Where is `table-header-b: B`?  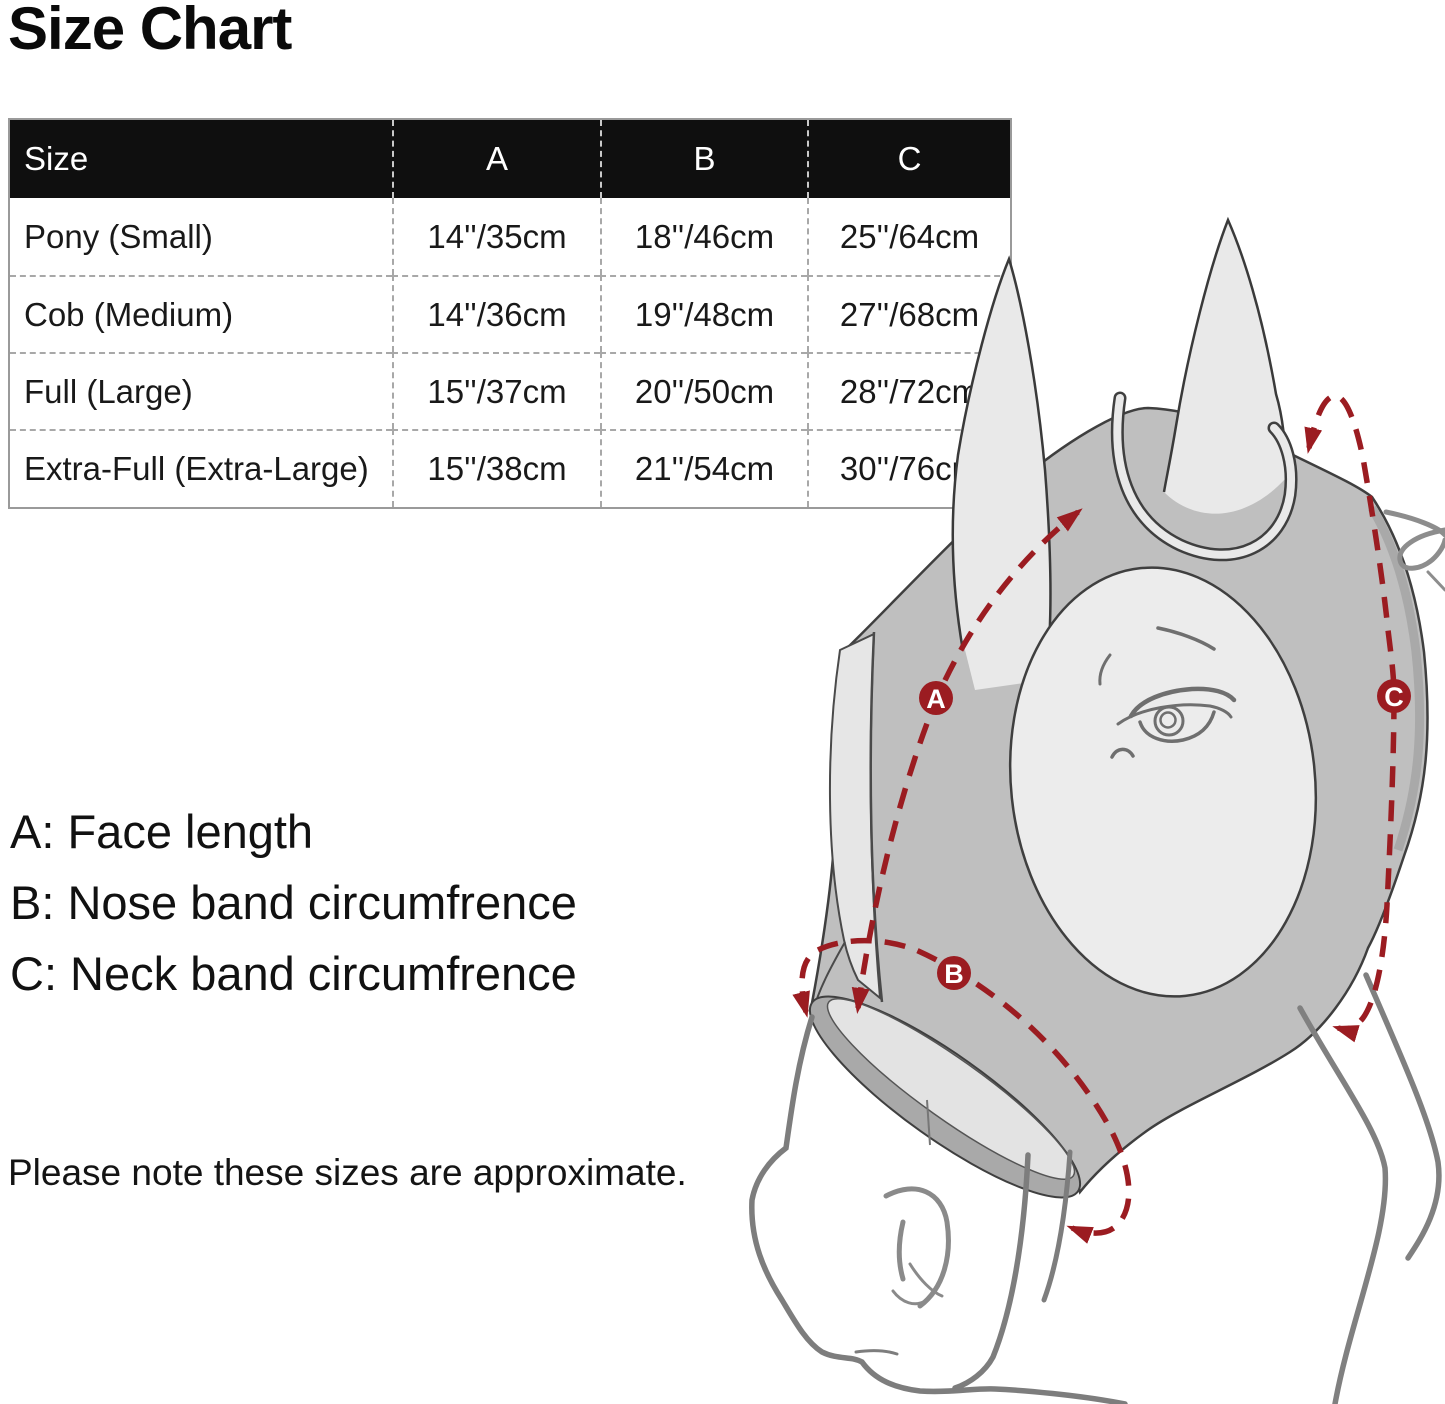
table-header-b: B is located at coordinates (703, 159).